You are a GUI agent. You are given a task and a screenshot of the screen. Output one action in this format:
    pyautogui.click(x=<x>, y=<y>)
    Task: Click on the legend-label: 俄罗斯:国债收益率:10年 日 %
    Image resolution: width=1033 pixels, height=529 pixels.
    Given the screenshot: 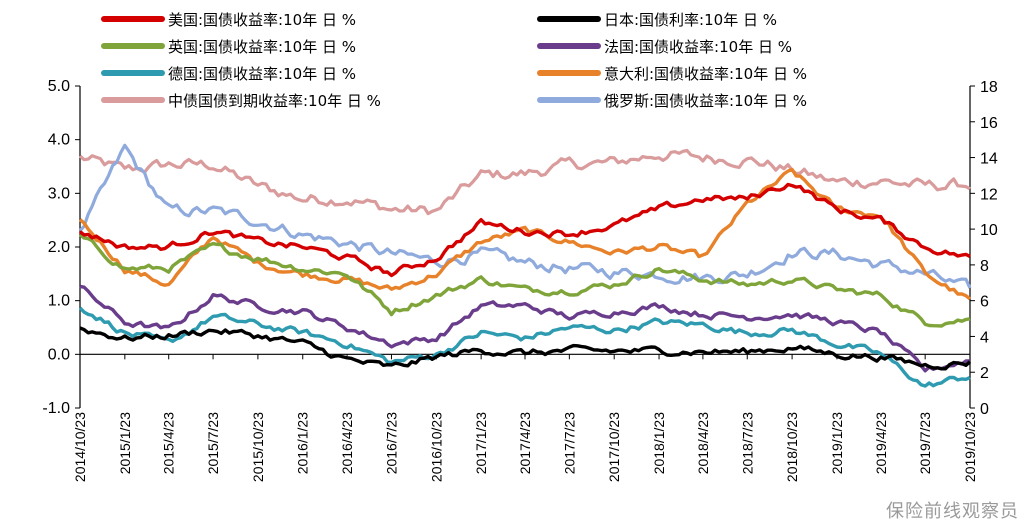 What is the action you would take?
    pyautogui.click(x=705, y=101)
    